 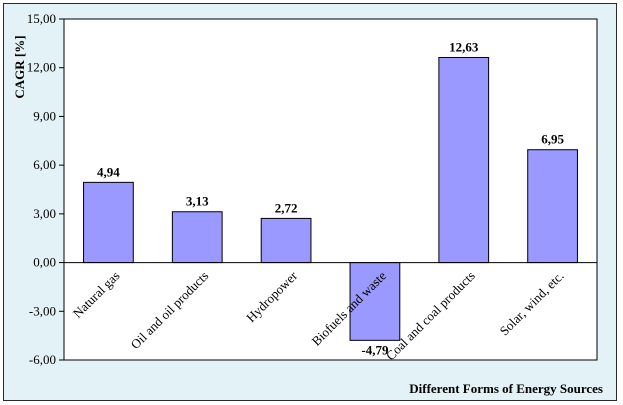 What do you see at coordinates (44, 115) in the screenshot?
I see `y-tick-label: 9,00` at bounding box center [44, 115].